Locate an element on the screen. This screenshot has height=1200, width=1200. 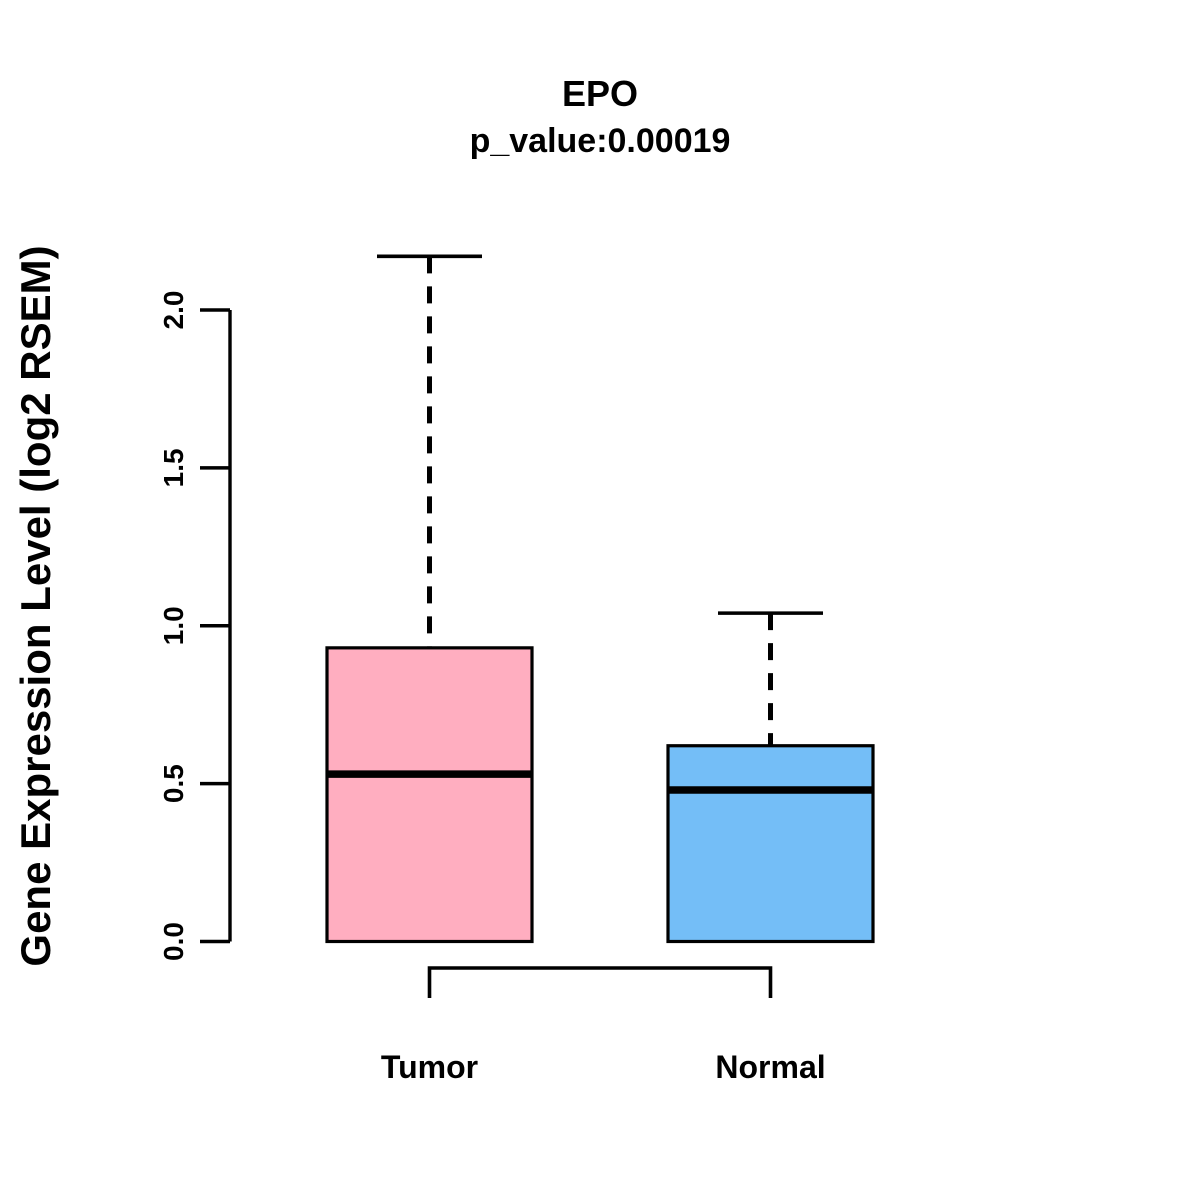
y-tick-label: 0.5 is located at coordinates (173, 783).